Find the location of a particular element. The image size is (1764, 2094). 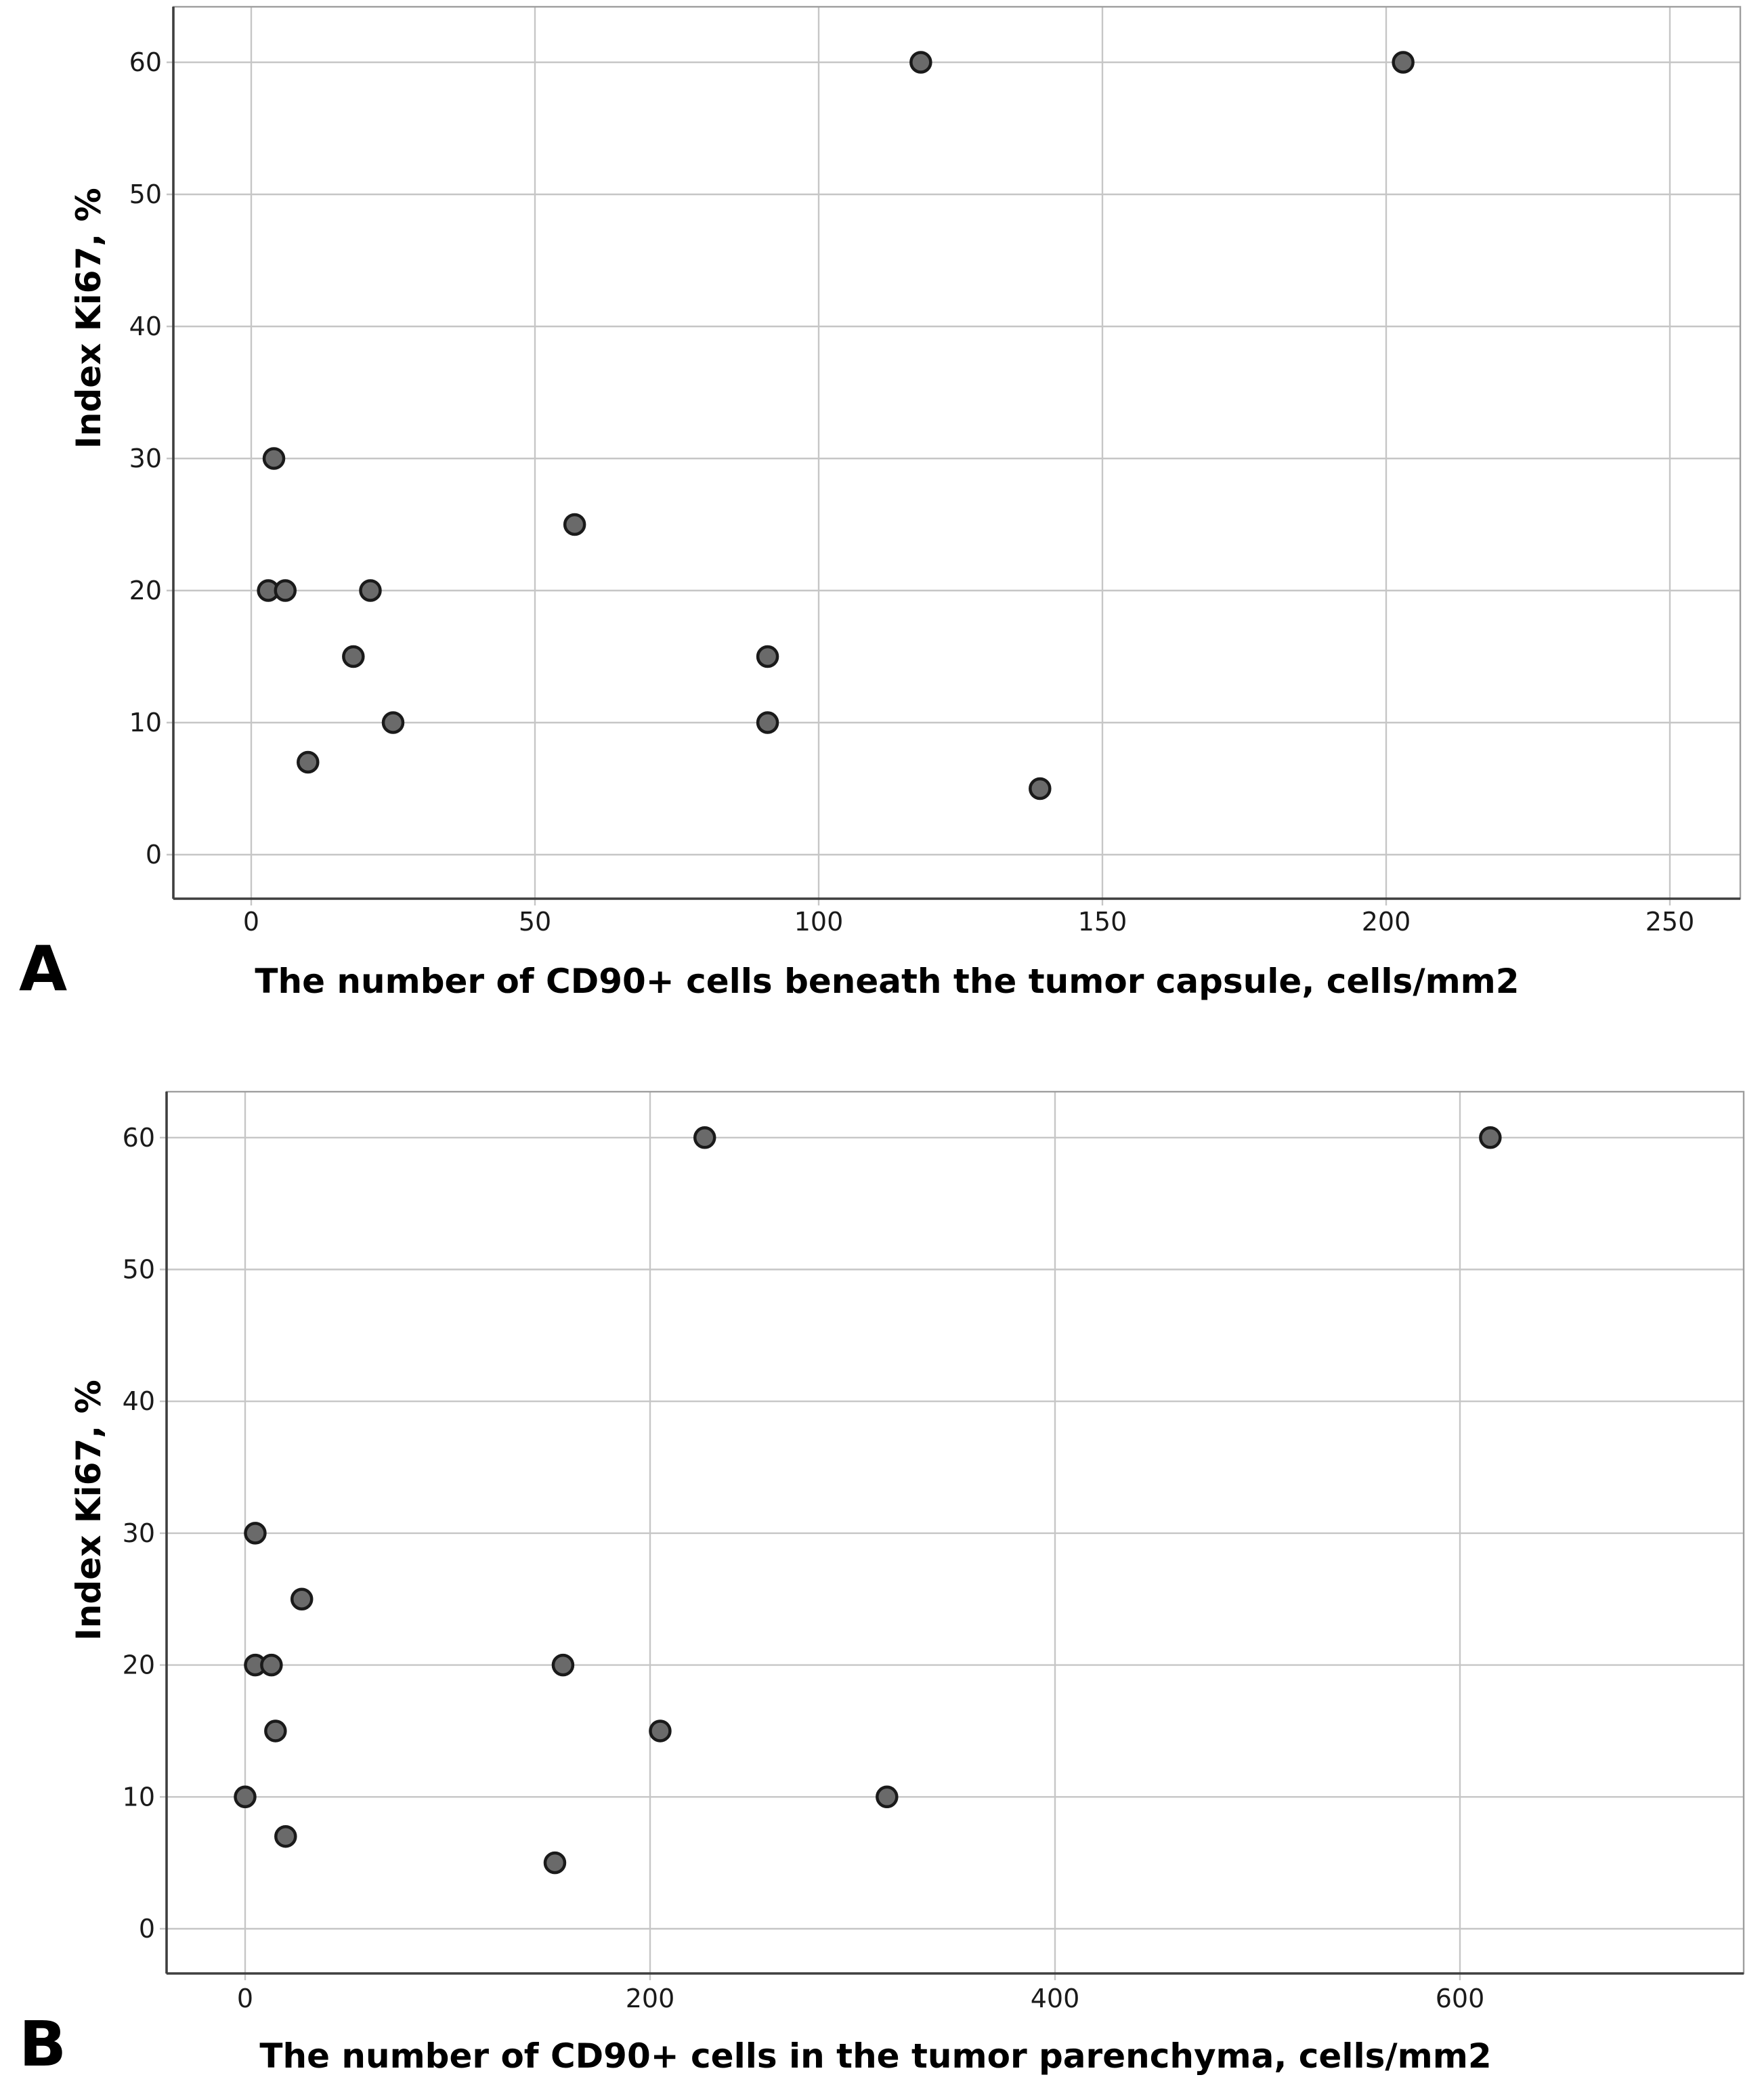

x-tick-label: 50 is located at coordinates (535, 922).